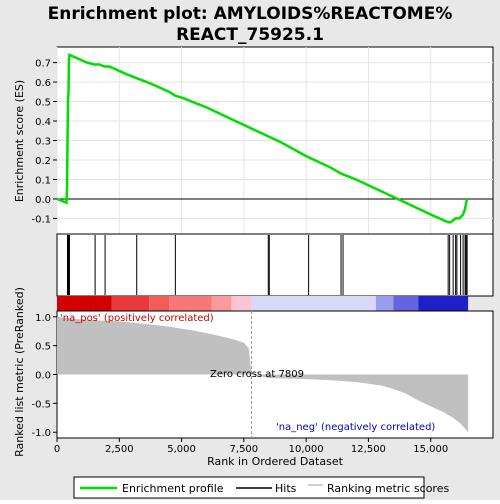  I want to click on x-tick-label-4: 10,000, so click(306, 449).